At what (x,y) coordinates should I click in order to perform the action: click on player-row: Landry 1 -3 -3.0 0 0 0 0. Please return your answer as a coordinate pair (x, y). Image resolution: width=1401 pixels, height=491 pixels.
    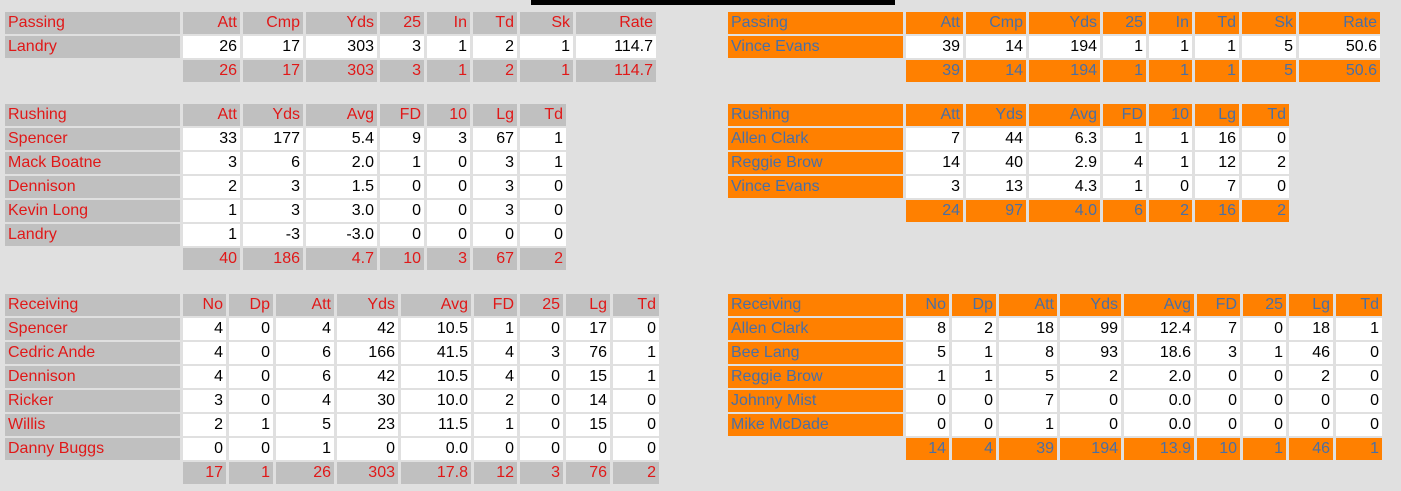
    Looking at the image, I should click on (285, 235).